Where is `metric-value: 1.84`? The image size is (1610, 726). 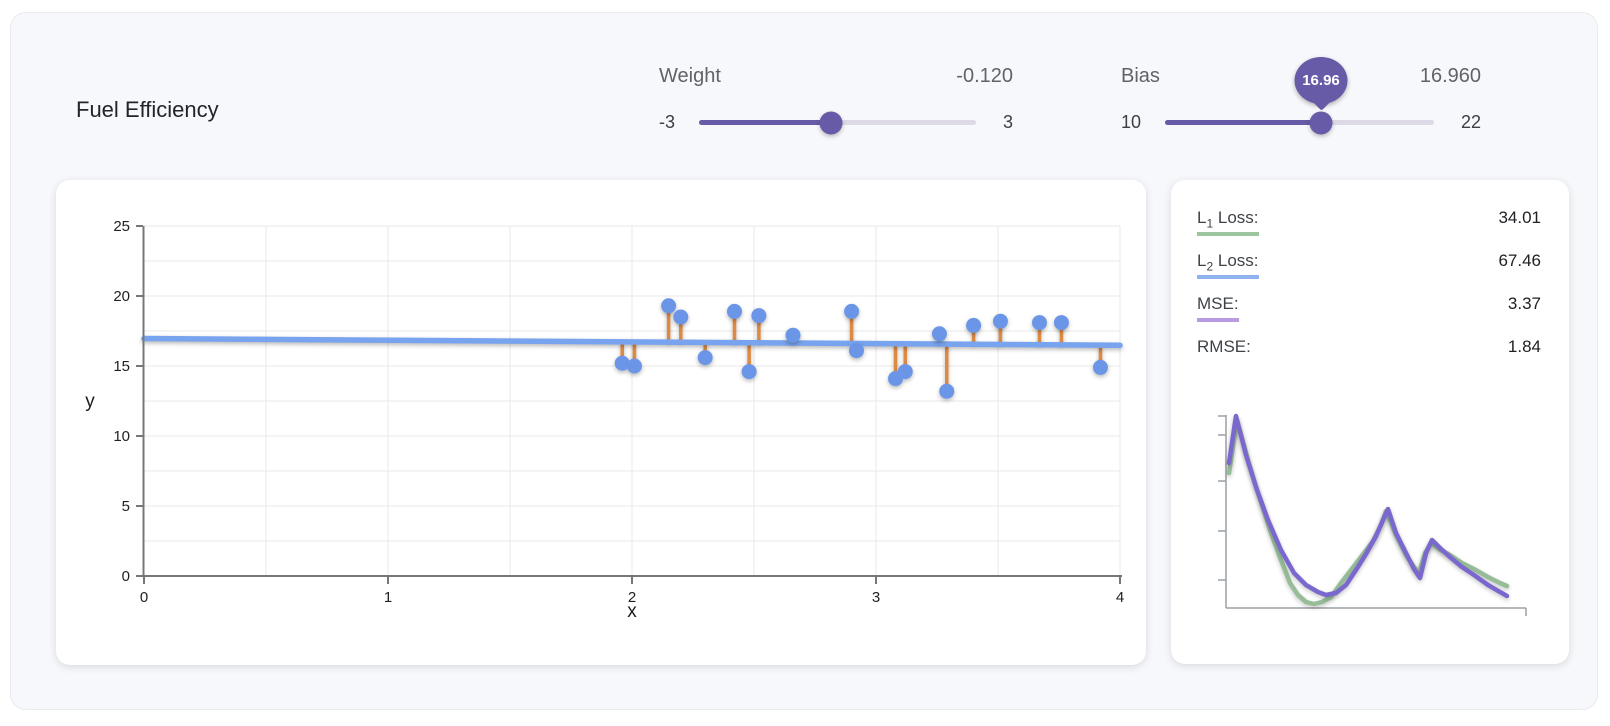
metric-value: 1.84 is located at coordinates (1524, 346).